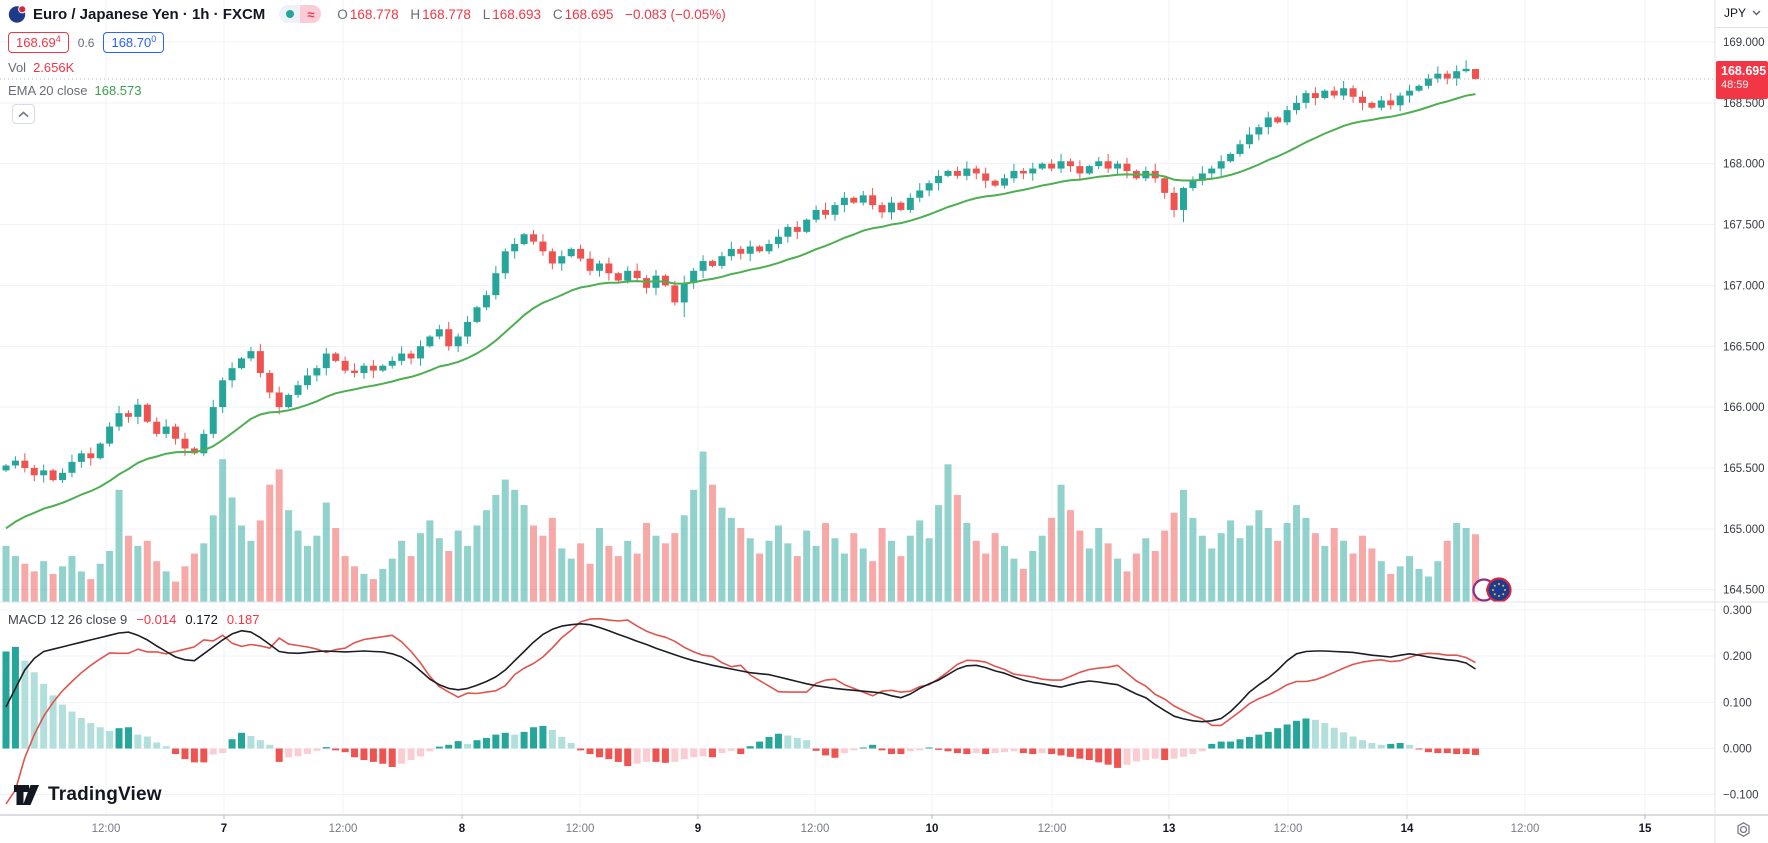 The image size is (1768, 843). What do you see at coordinates (68, 619) in the screenshot?
I see `macd-label: MACD 12 26 close 9` at bounding box center [68, 619].